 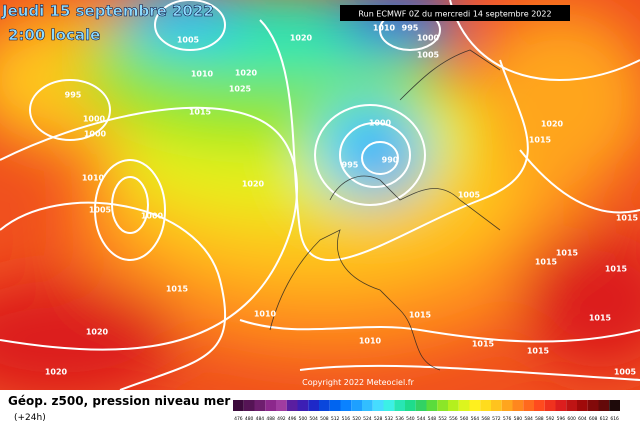 I want to click on scale-label: 488, so click(x=270, y=419).